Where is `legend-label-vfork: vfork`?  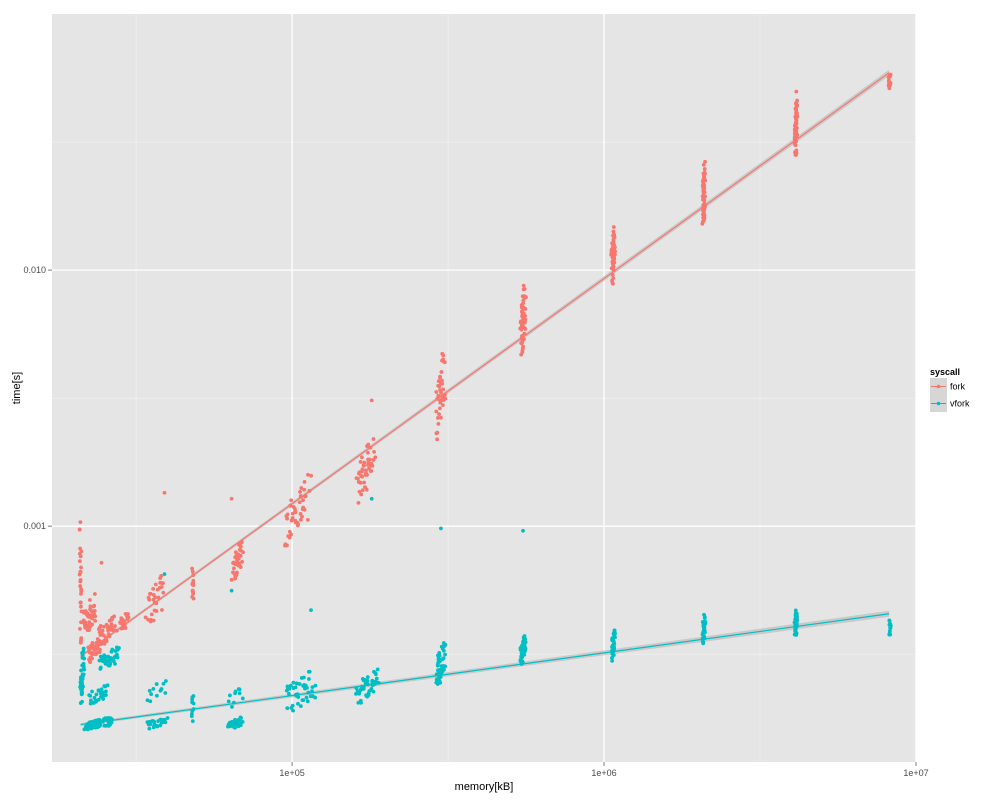 legend-label-vfork: vfork is located at coordinates (960, 404).